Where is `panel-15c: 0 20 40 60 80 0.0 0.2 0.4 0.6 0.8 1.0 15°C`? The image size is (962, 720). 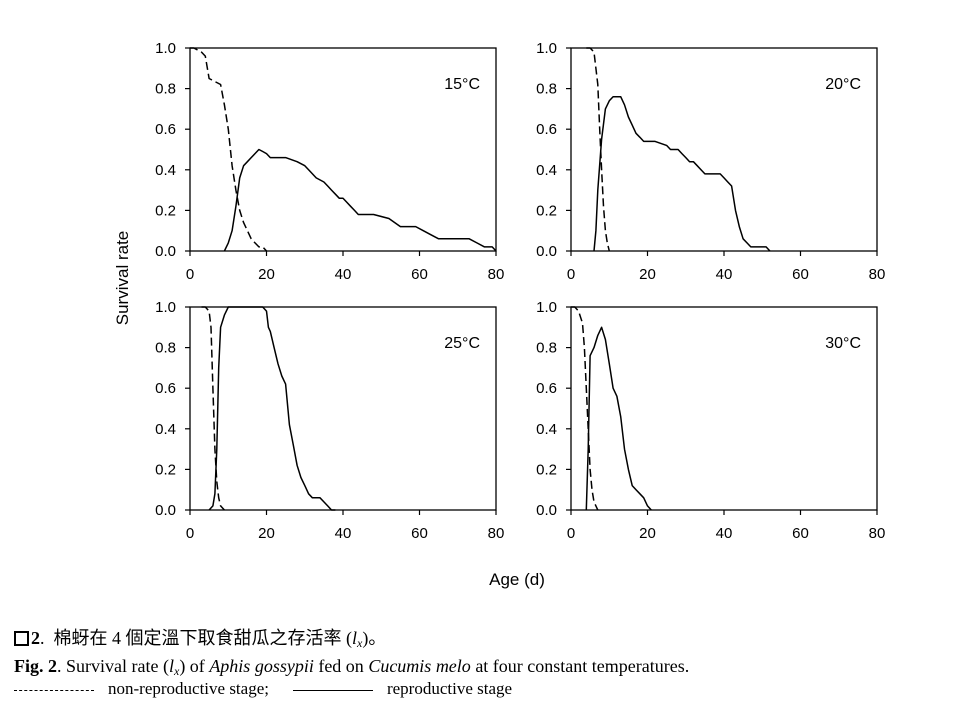 panel-15c: 0 20 40 60 80 0.0 0.2 0.4 0.6 0.8 1.0 15°C is located at coordinates (329, 161).